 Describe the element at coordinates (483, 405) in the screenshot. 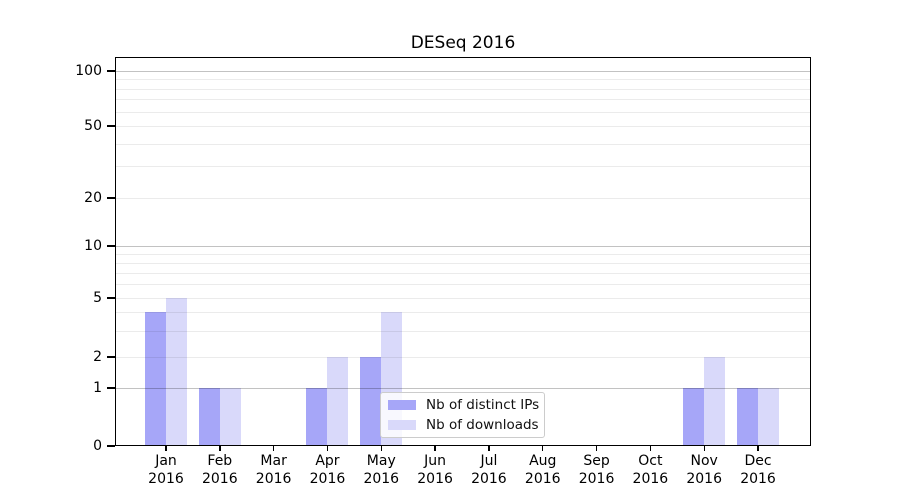

I see `legend-label: Nb of distinct IPs` at that location.